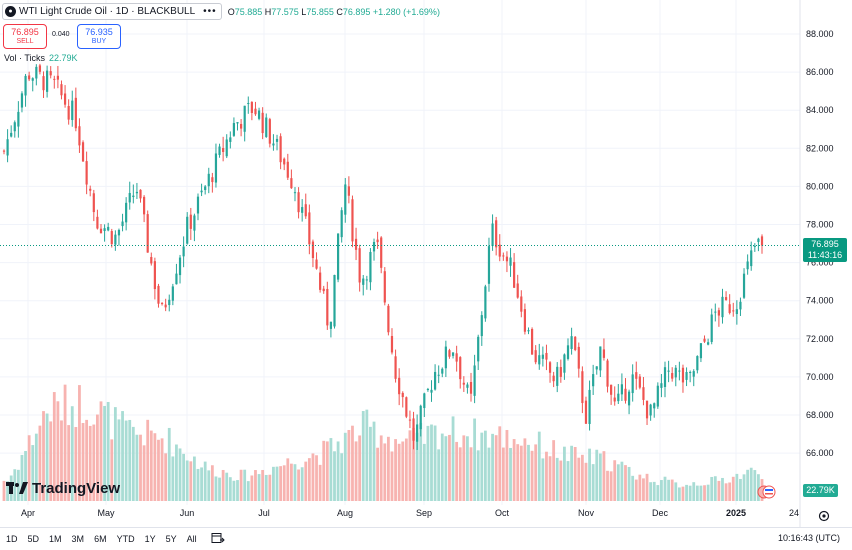 The image size is (852, 550). I want to click on flag-icon, so click(768, 494).